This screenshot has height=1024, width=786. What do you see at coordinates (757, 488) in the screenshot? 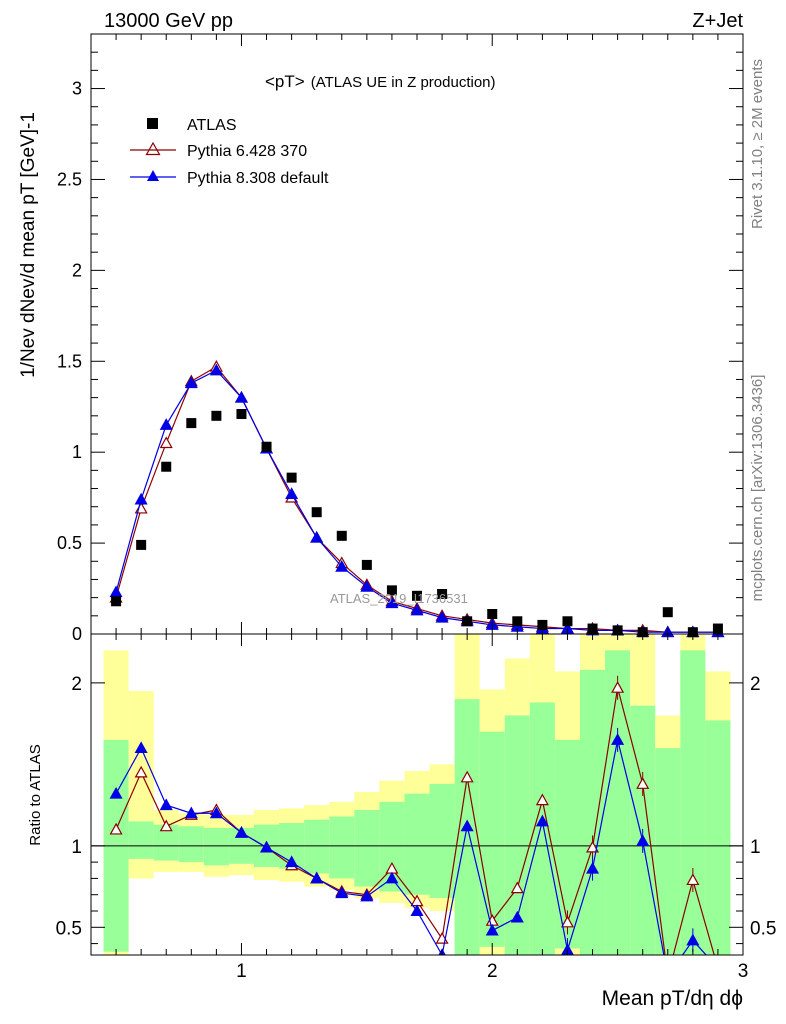
I see `mcplots-label: mcplots.cern.ch [arXiv:1306.3436]` at bounding box center [757, 488].